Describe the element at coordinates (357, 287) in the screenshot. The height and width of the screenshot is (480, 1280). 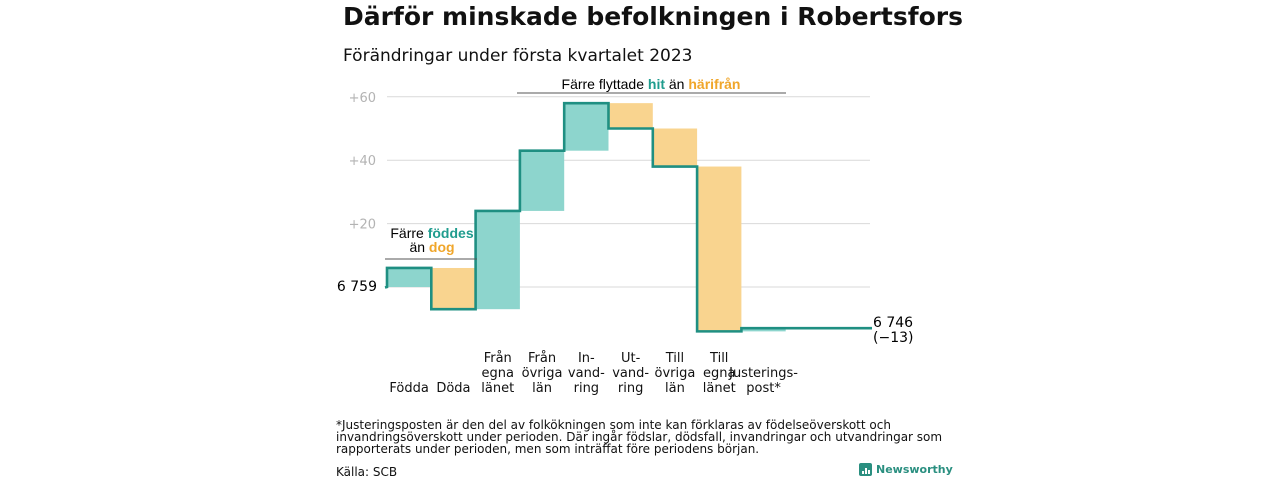
I see `start-value-label: 6 759` at that location.